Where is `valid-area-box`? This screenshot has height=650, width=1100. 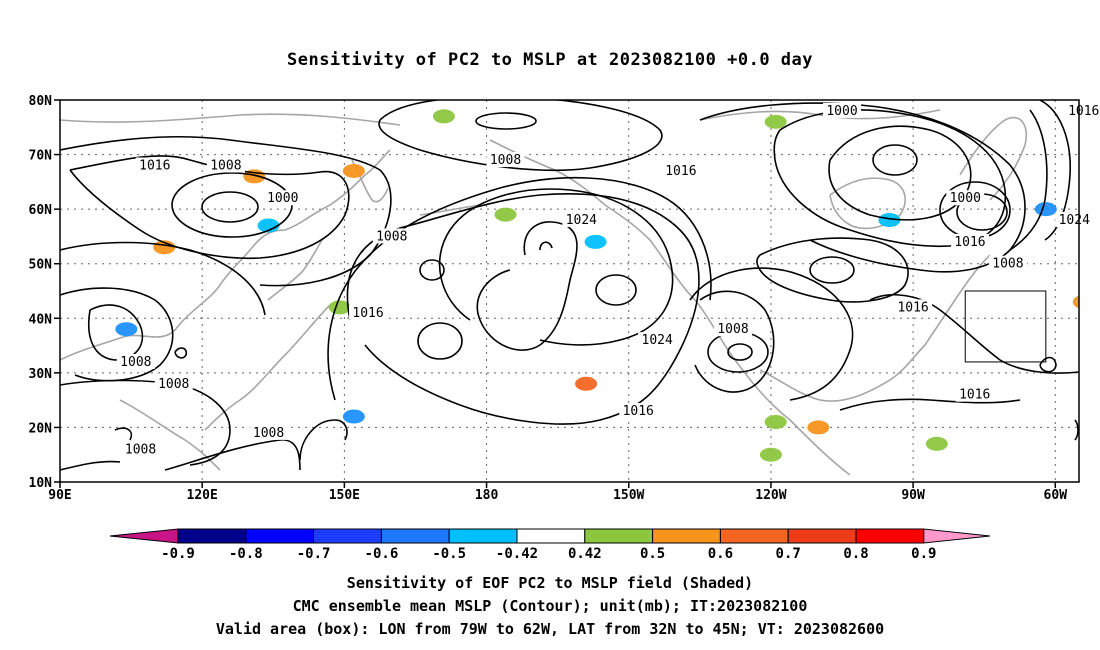 valid-area-box is located at coordinates (1005, 326).